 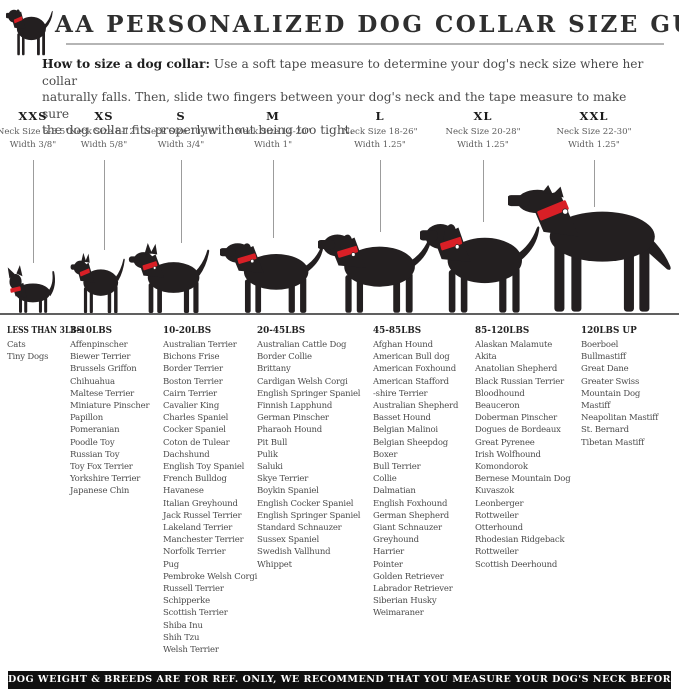 I want to click on breed-item: Pointer, so click(x=388, y=564).